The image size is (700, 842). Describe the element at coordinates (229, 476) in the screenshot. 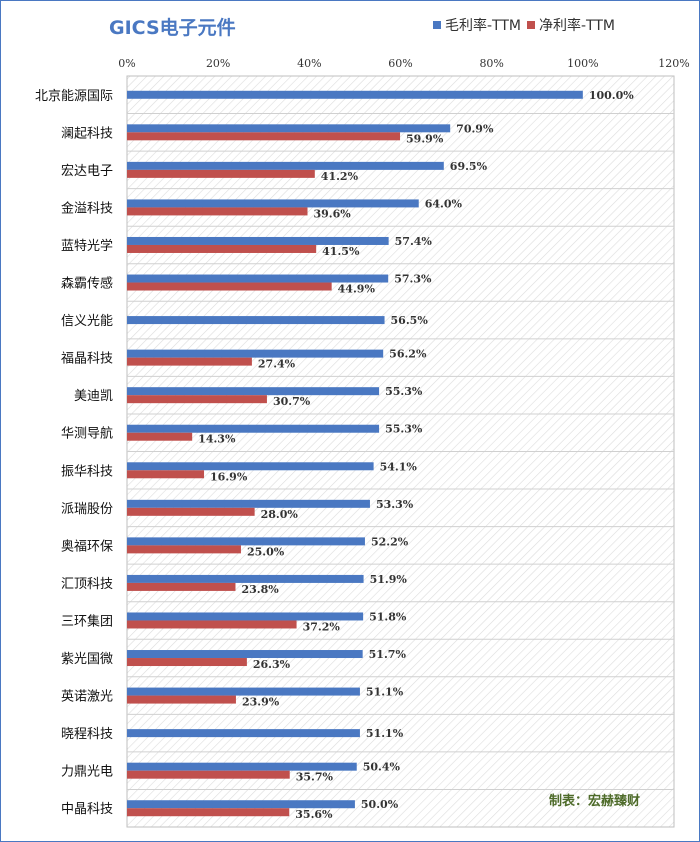

I see `data-label-net: 16.9%` at that location.